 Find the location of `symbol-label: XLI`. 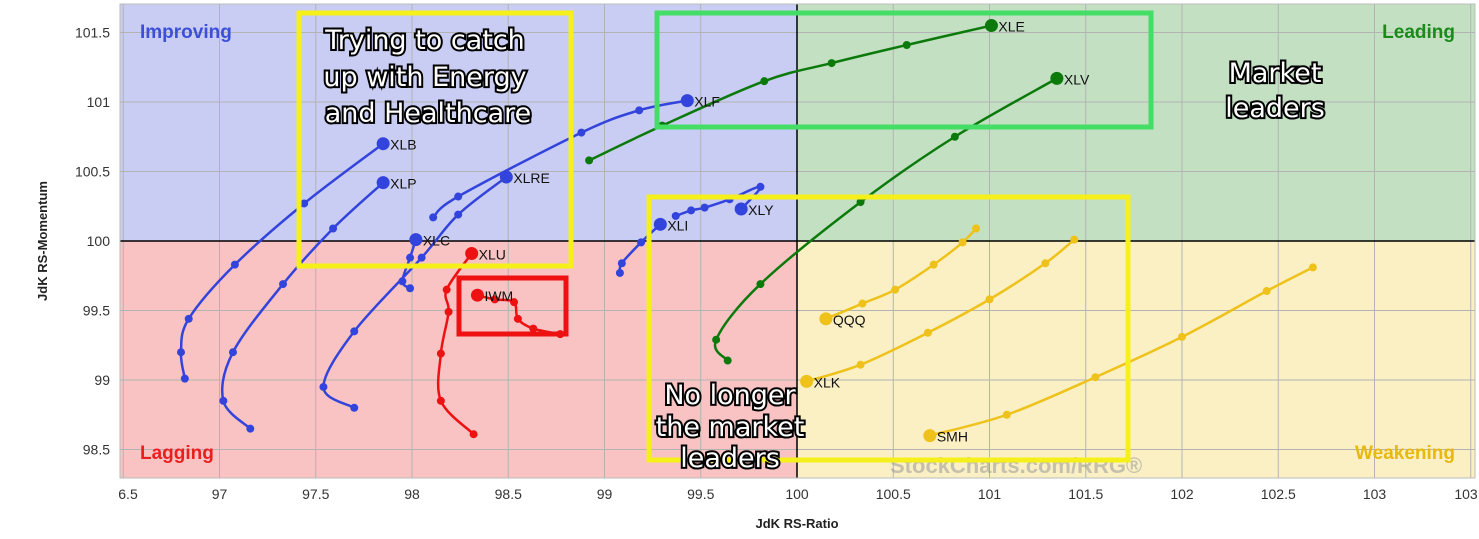

symbol-label: XLI is located at coordinates (677, 225).